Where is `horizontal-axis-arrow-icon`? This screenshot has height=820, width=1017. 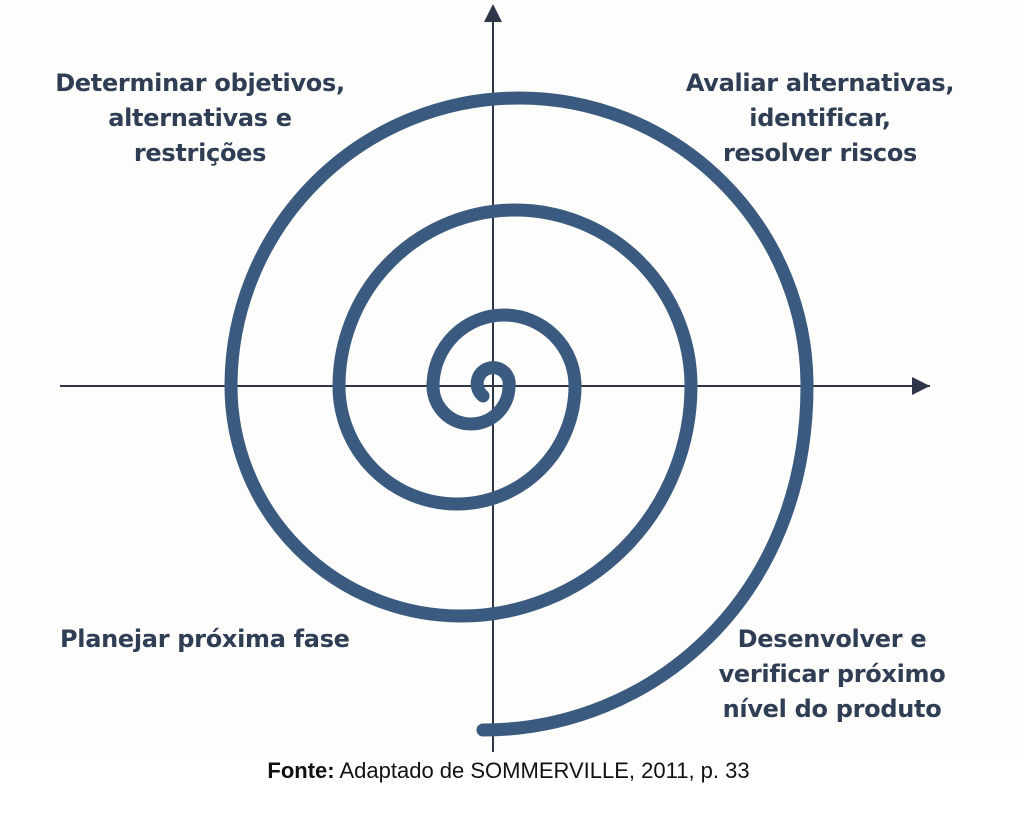
horizontal-axis-arrow-icon is located at coordinates (921, 386).